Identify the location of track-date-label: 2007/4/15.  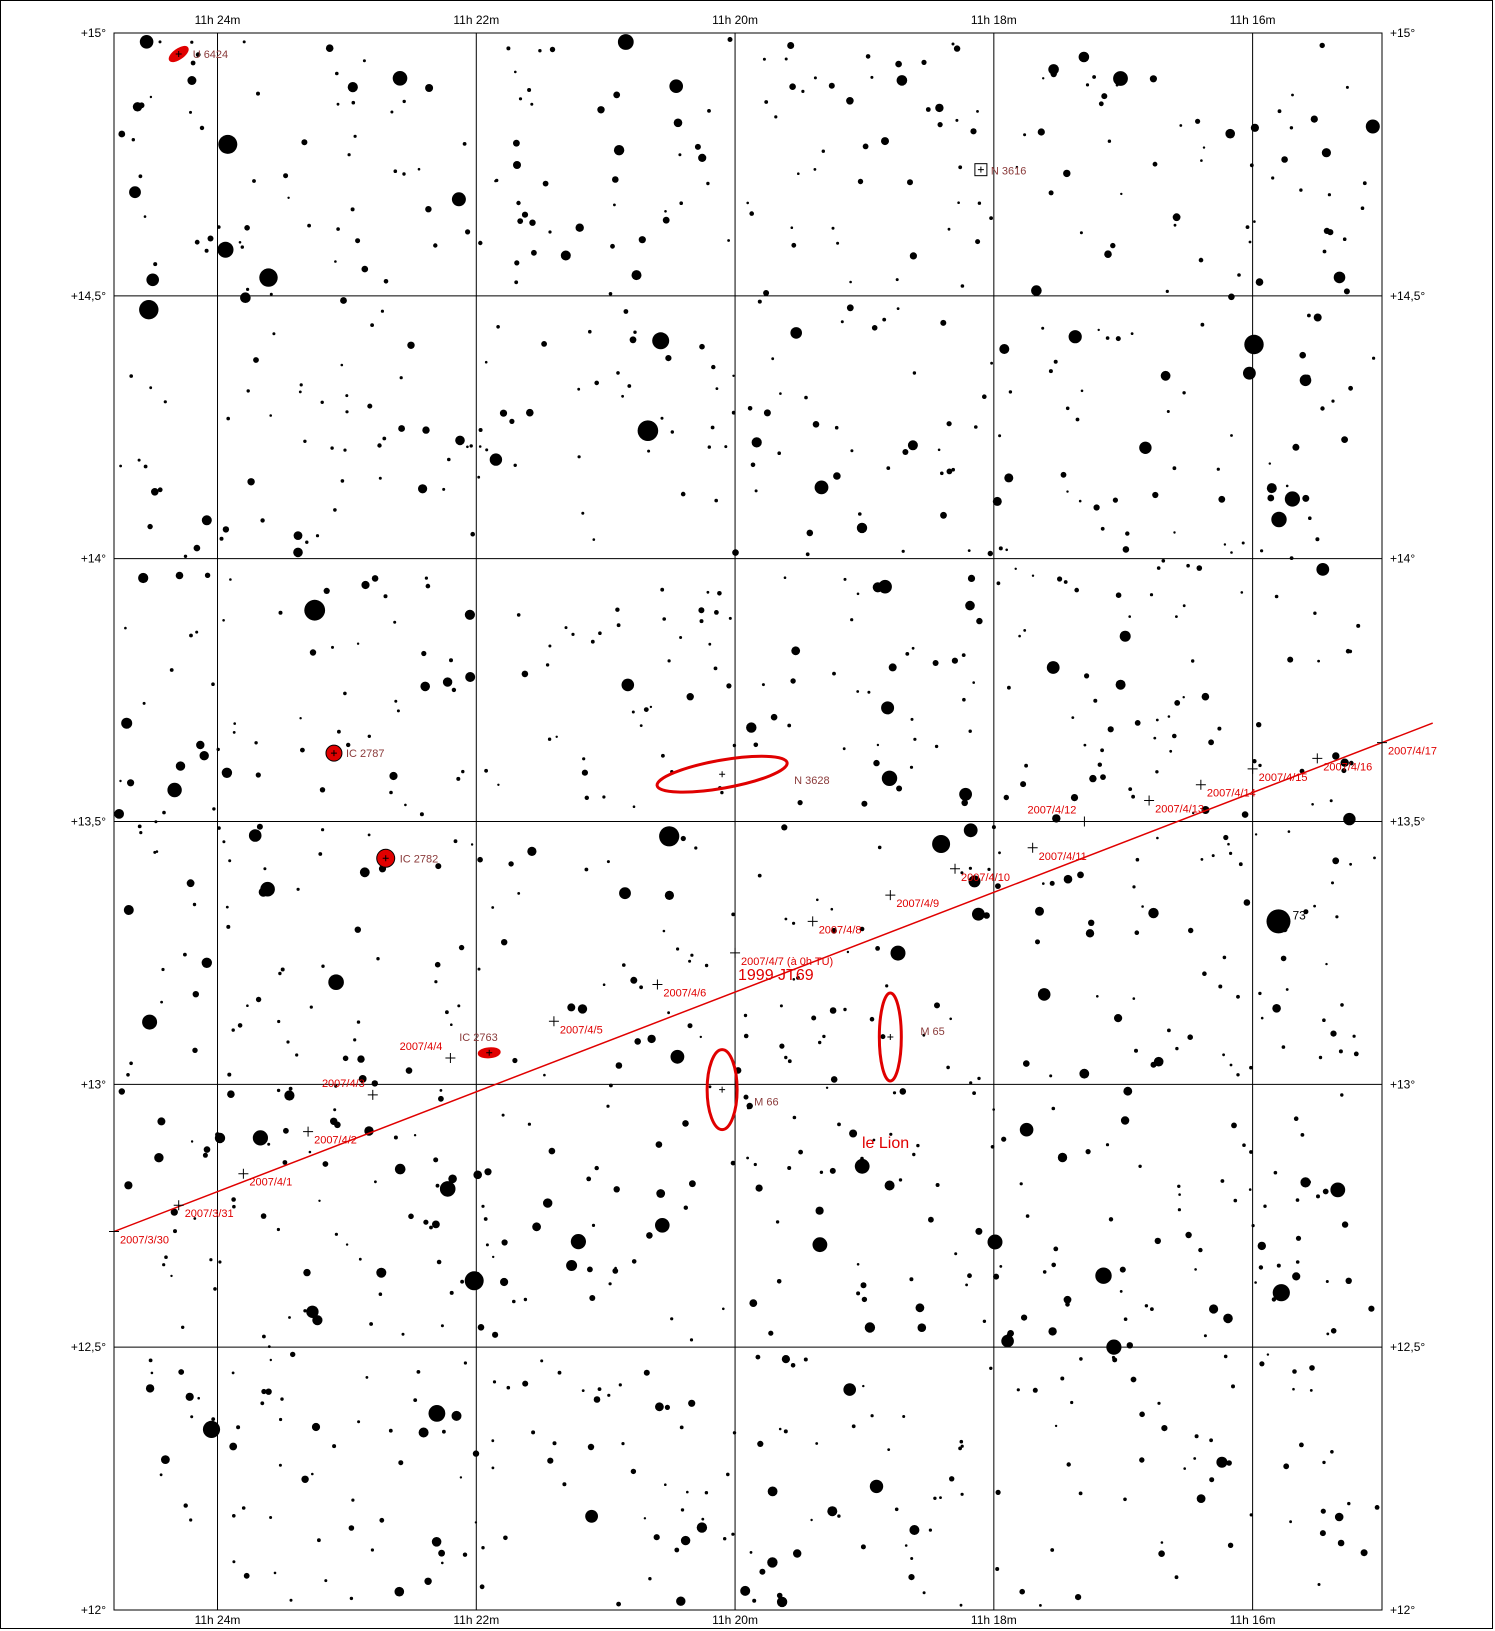
(1283, 778).